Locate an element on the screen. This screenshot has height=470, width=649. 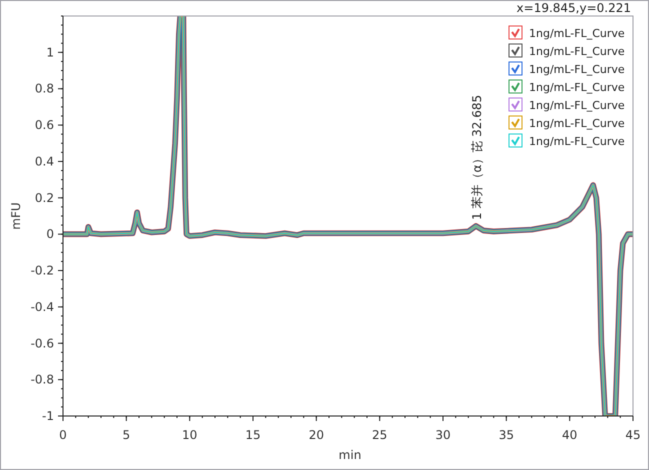
y-axis-title: mFU is located at coordinates (16, 216).